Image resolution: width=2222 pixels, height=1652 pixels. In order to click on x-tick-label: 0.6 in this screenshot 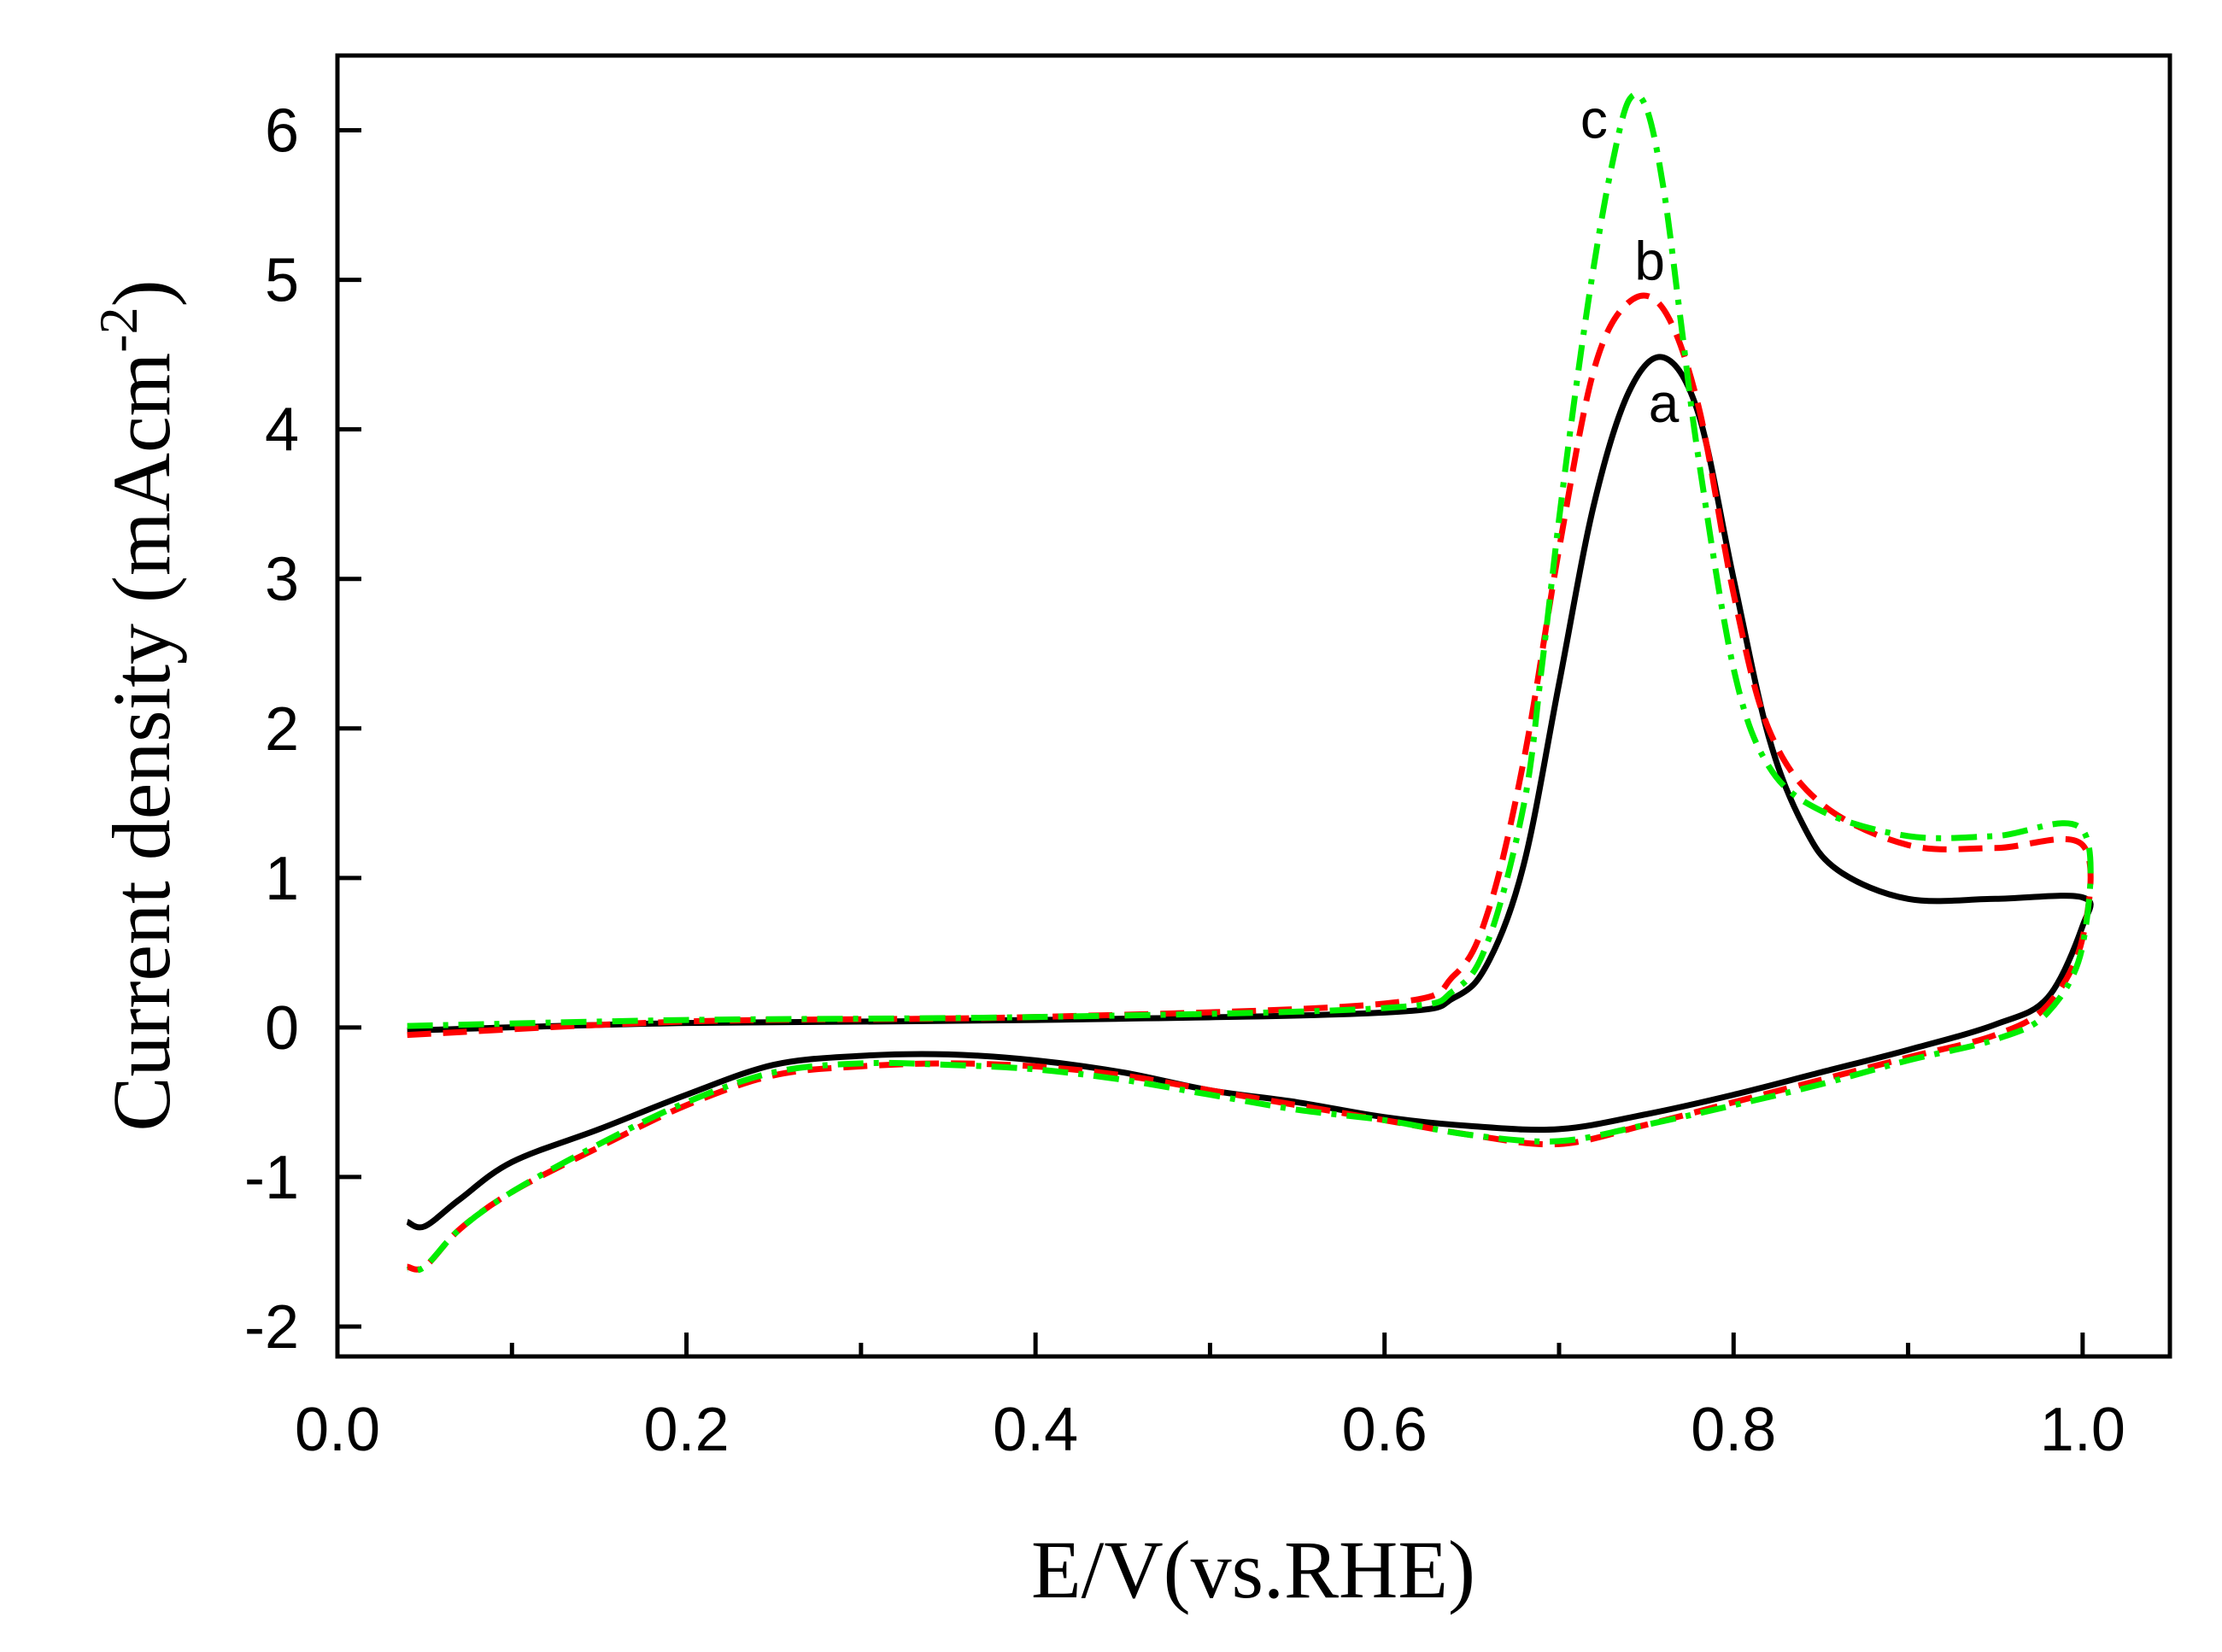, I will do `click(1385, 1430)`.